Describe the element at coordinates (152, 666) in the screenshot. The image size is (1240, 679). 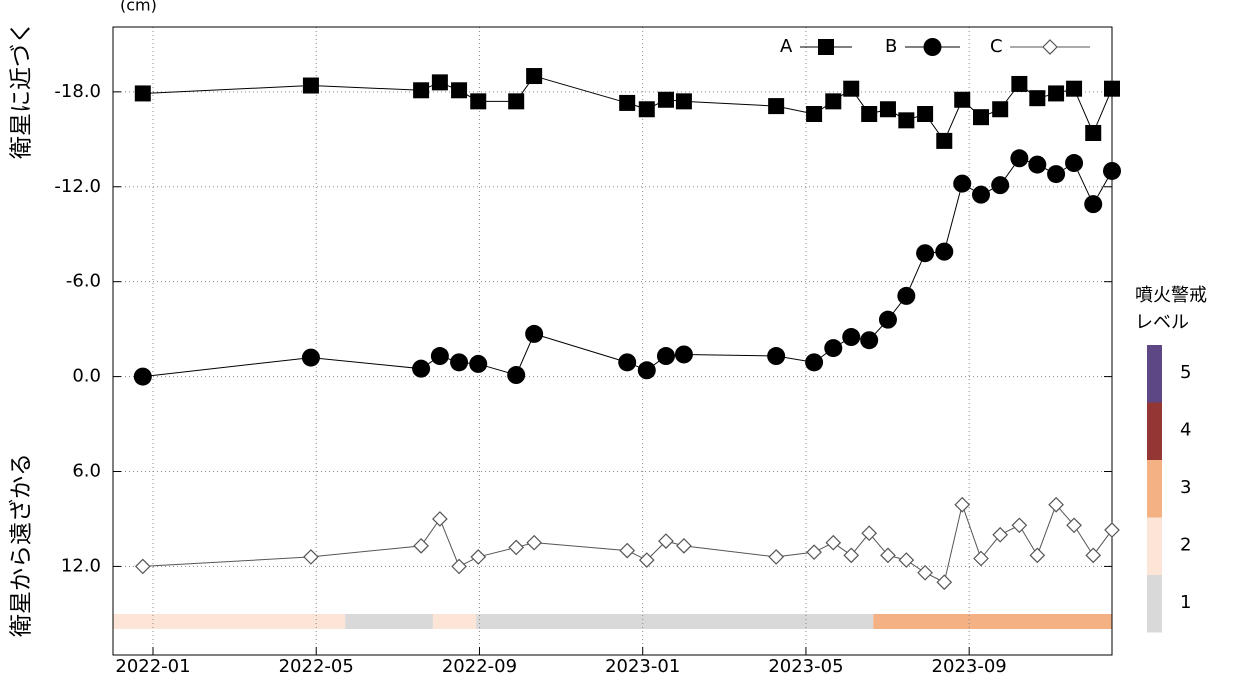
I see `x-tick-label: 2022-01` at that location.